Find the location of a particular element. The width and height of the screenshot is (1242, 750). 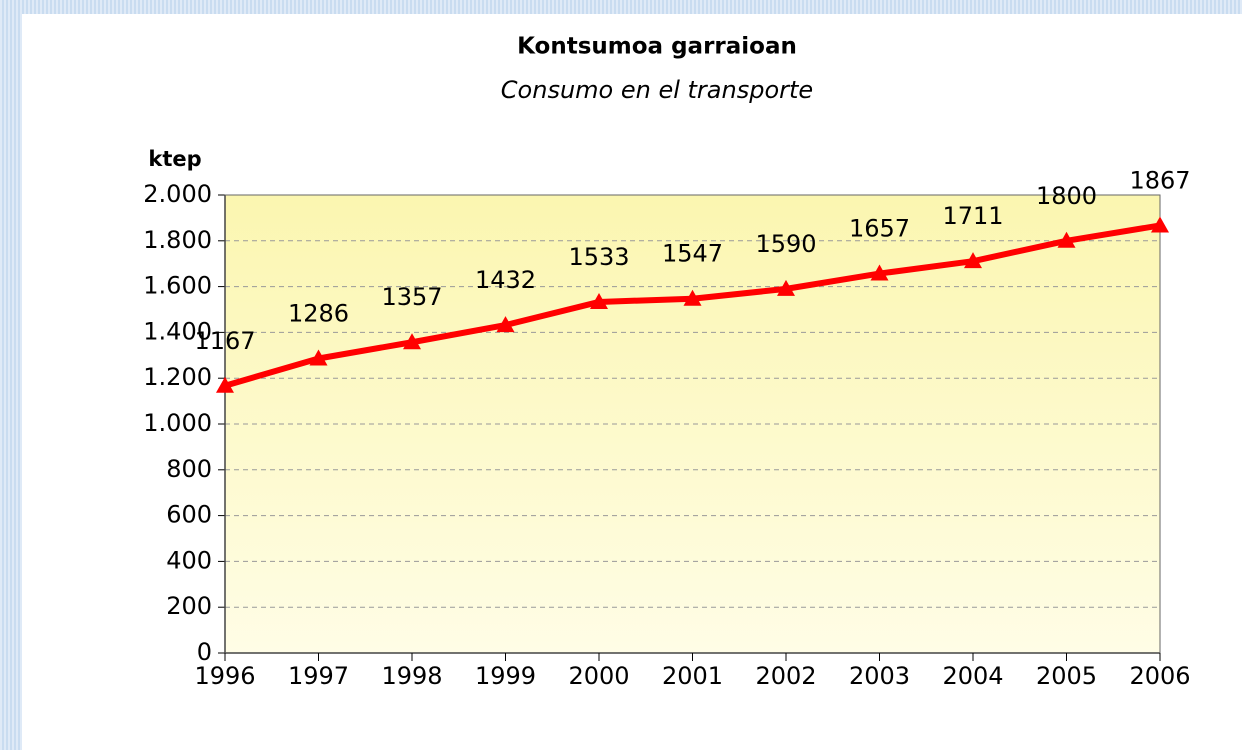

x-tick-label: 2003 is located at coordinates (879, 676).